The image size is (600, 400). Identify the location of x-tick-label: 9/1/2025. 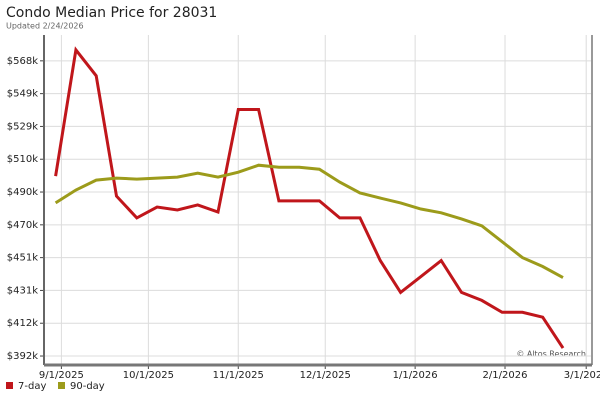
(61, 375).